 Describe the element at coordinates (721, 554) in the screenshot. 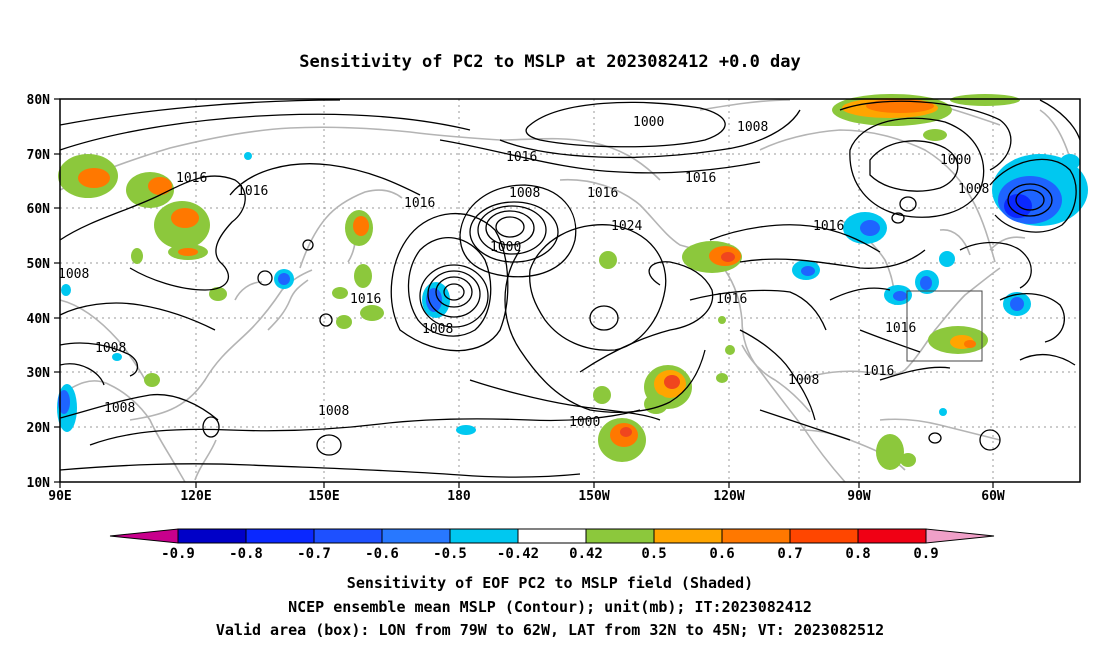

I see `colorbar-label: 0.6` at that location.